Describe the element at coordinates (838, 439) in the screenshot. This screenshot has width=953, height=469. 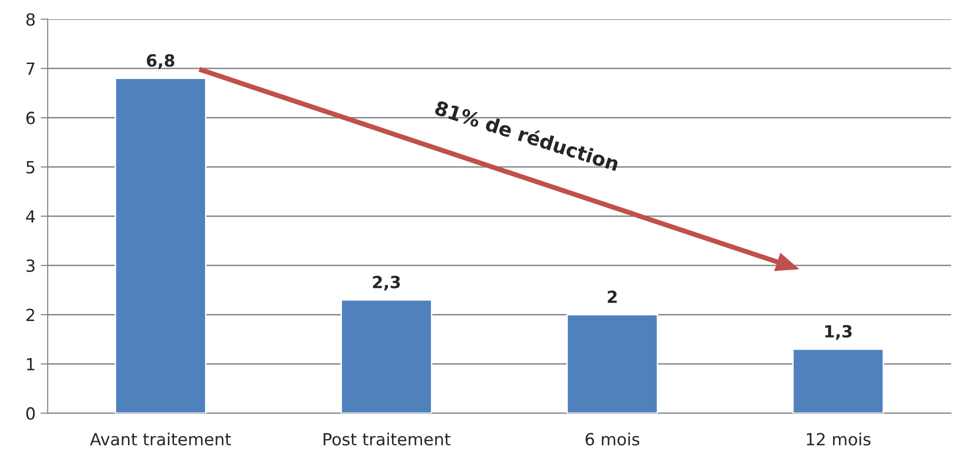
I see `x-tick-label: 12 mois` at that location.